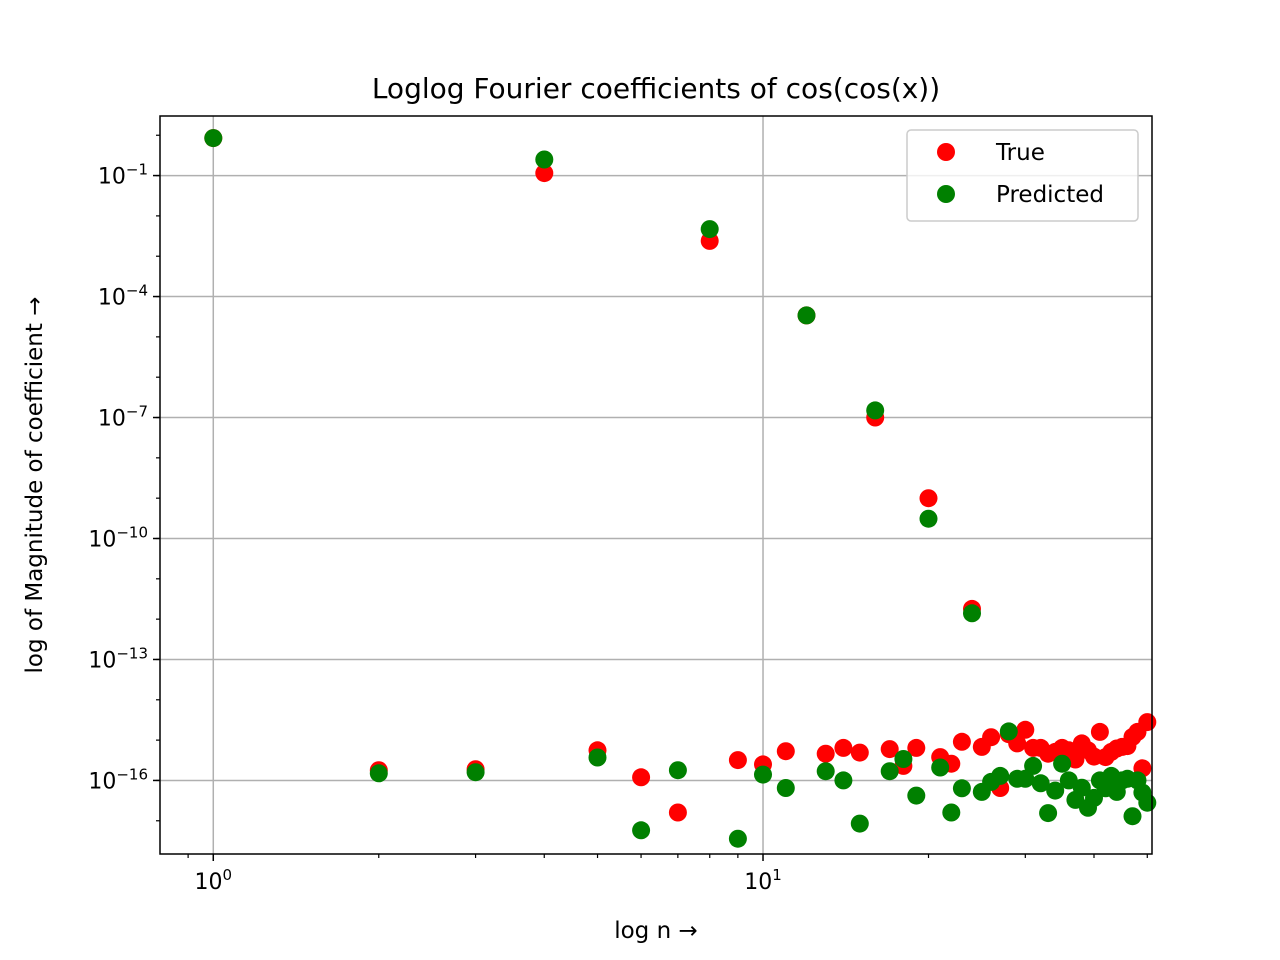  I want to click on legend-label-true: True, so click(1020, 153).